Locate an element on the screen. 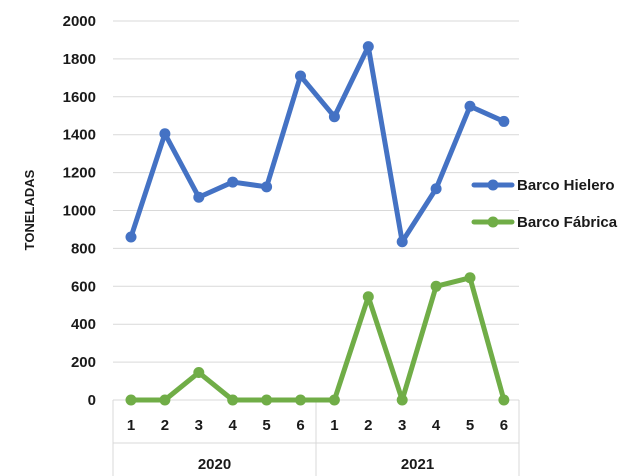 The width and height of the screenshot is (639, 476). y-tick-label: 1600 is located at coordinates (79, 97).